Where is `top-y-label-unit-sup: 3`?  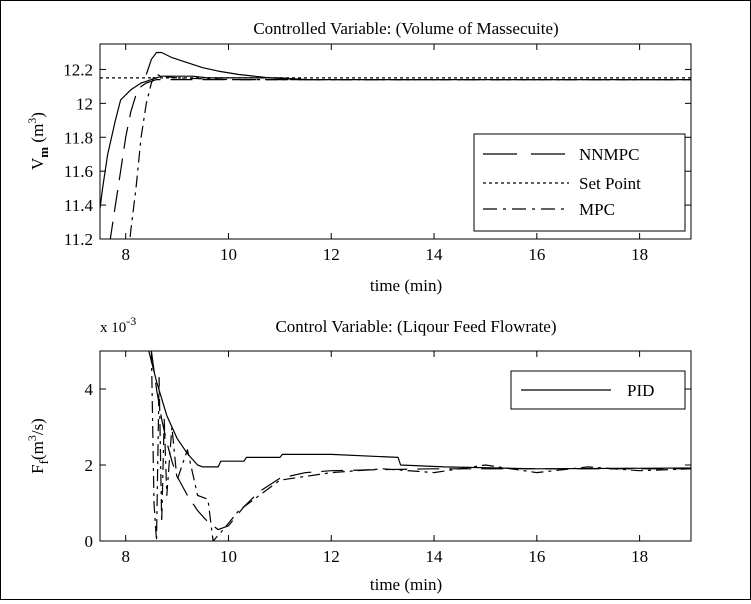 top-y-label-unit-sup: 3 is located at coordinates (32, 121).